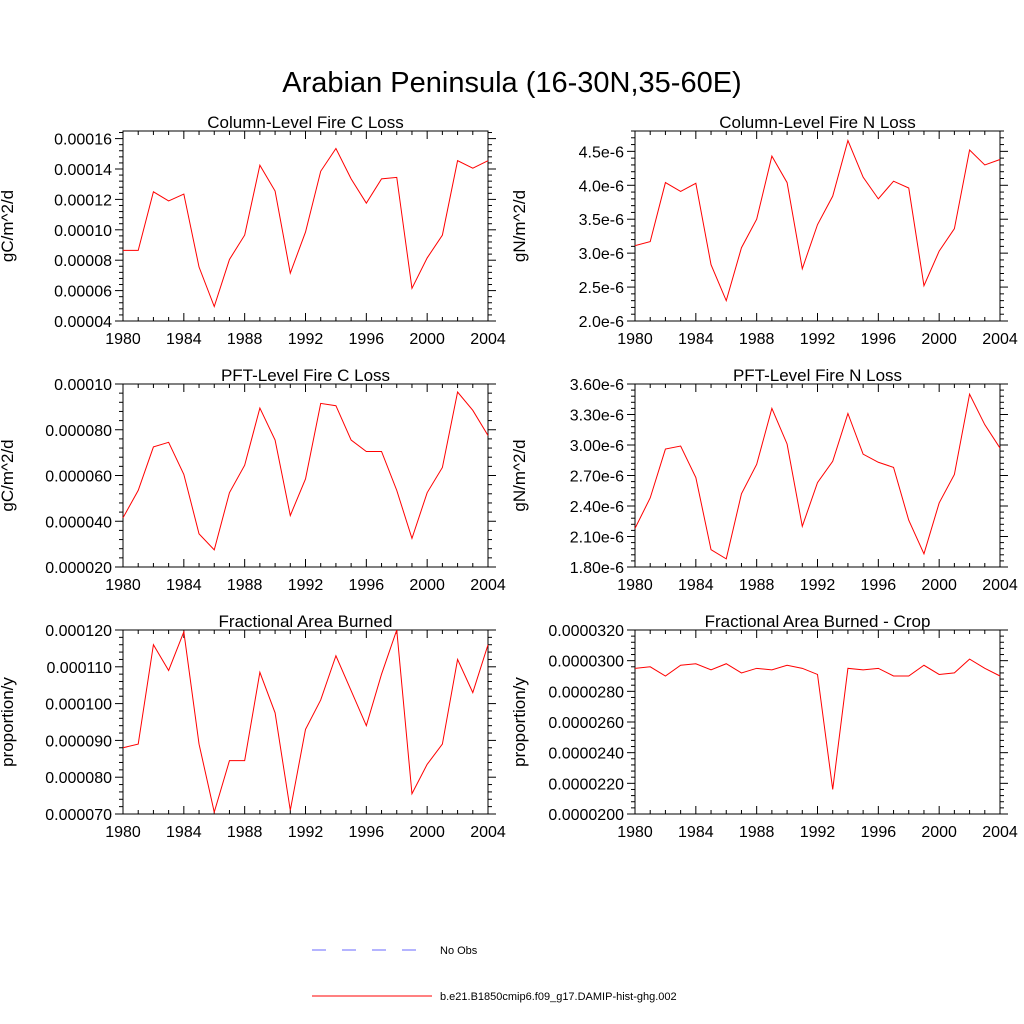 The width and height of the screenshot is (1024, 1024). Describe the element at coordinates (83, 322) in the screenshot. I see `y-tick-label: 0.00004` at that location.